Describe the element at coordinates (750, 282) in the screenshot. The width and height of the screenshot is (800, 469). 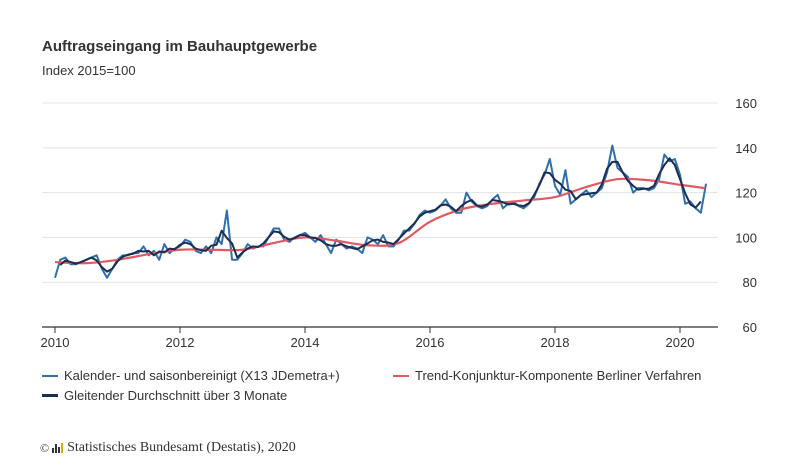
I see `y-tick-label: 80` at that location.